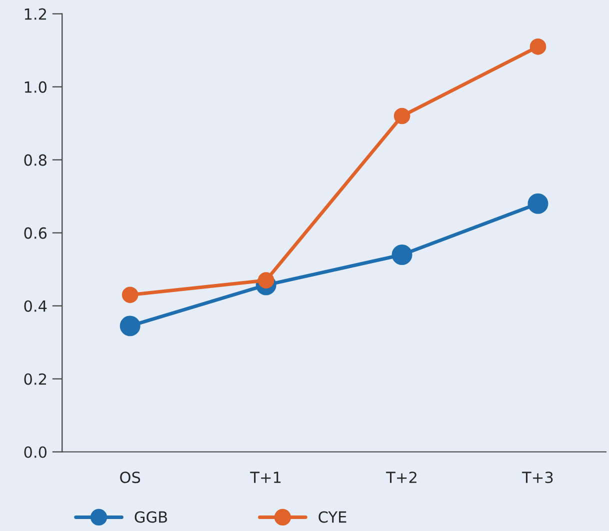 The height and width of the screenshot is (531, 609). I want to click on y-tick-label: 0.2, so click(35, 379).